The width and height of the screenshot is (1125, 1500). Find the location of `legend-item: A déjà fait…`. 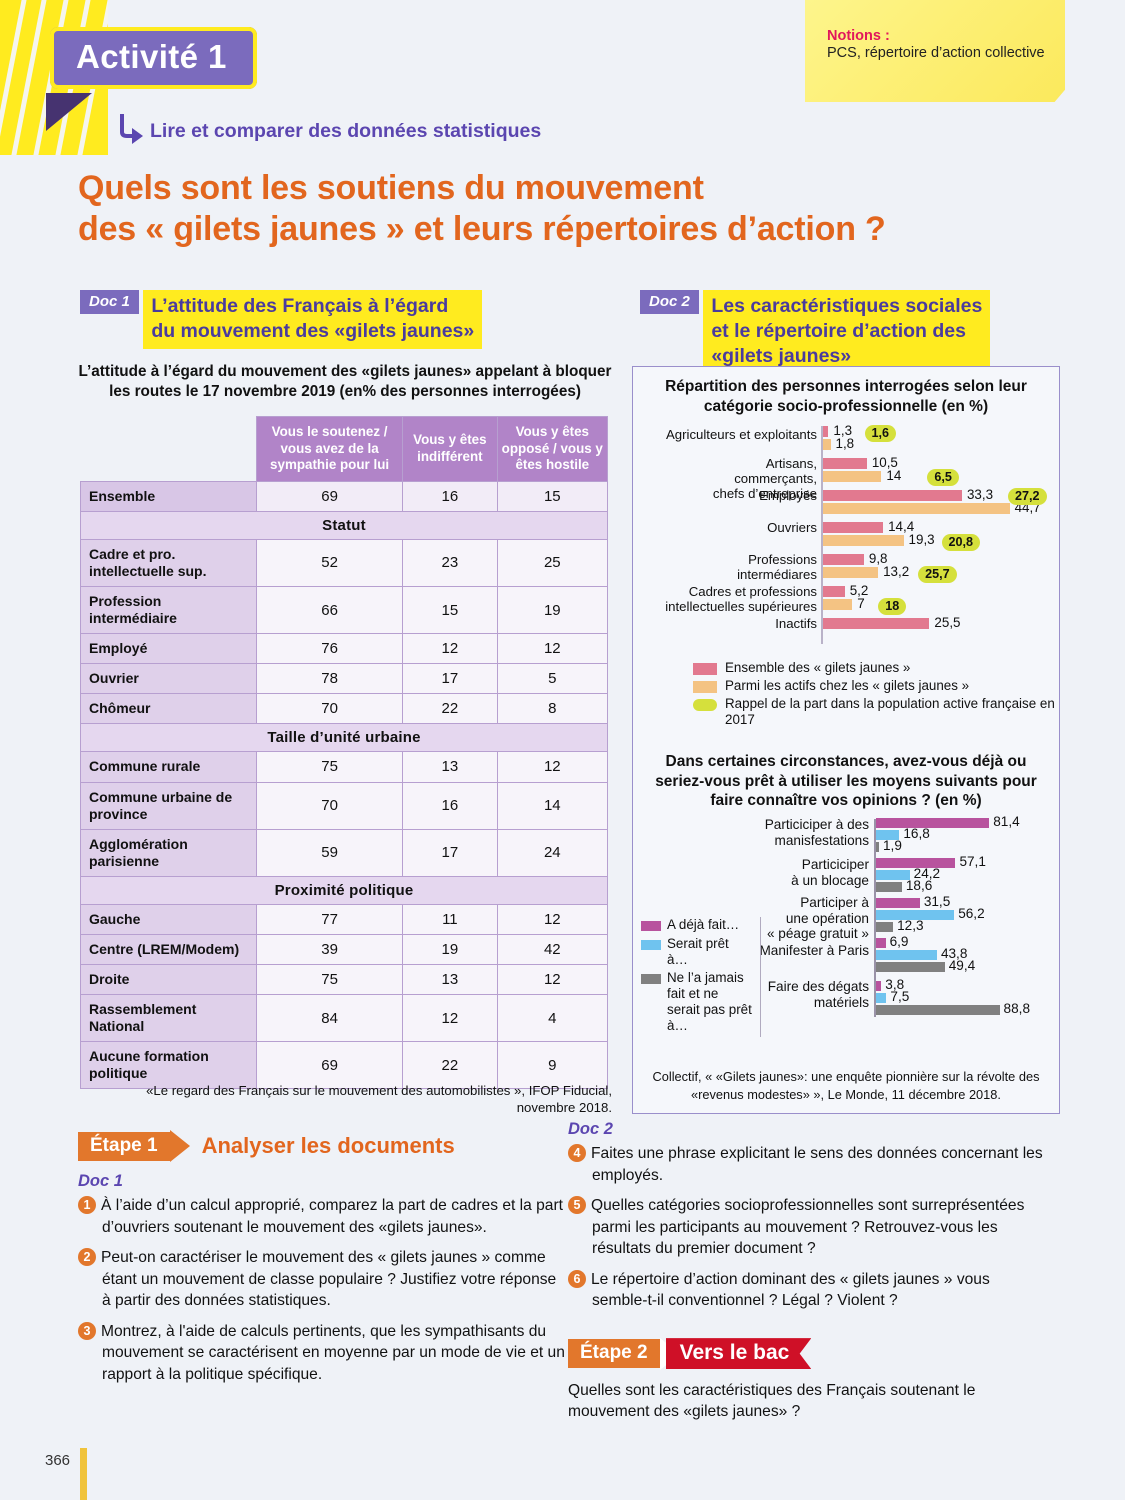

legend-item: A déjà fait… is located at coordinates (696, 925).